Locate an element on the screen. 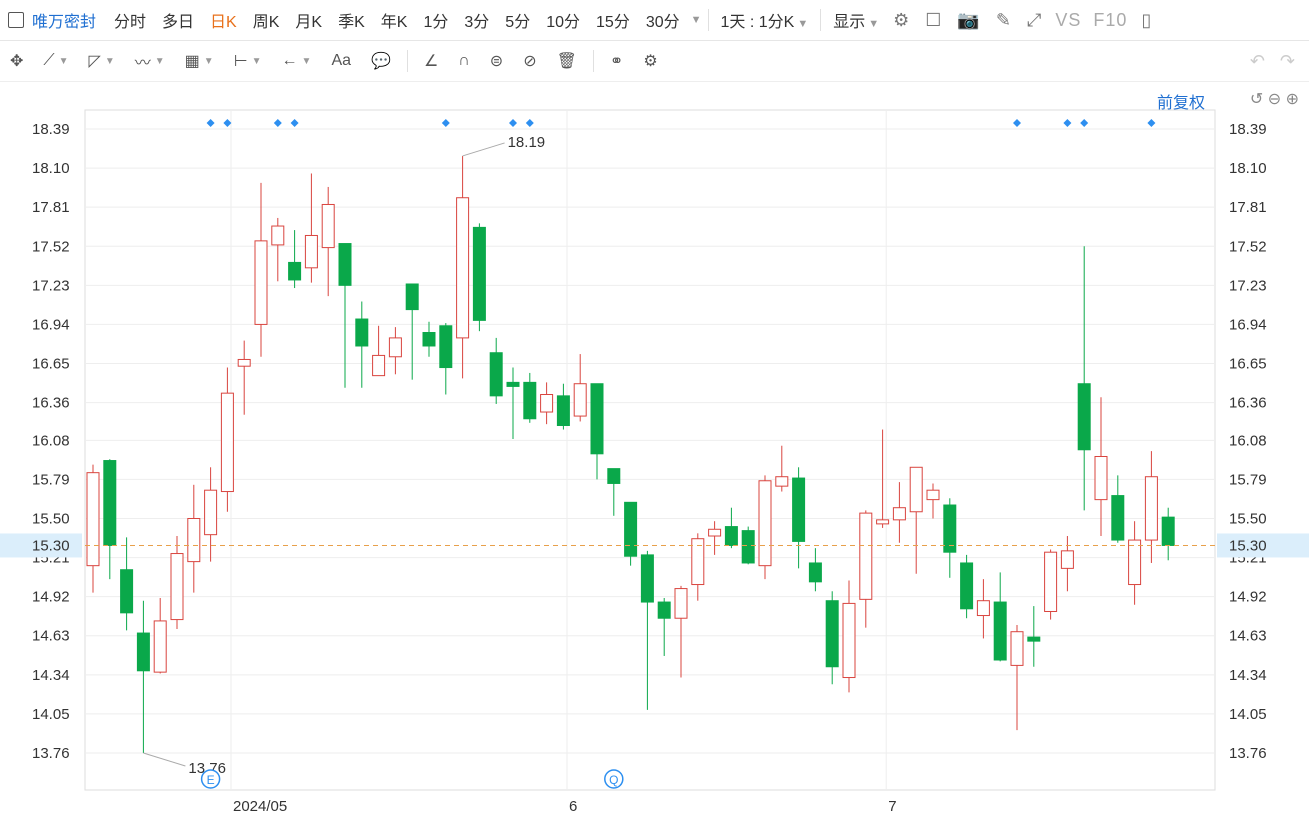 The width and height of the screenshot is (1309, 832). panel-icon: ▯ is located at coordinates (1146, 19).